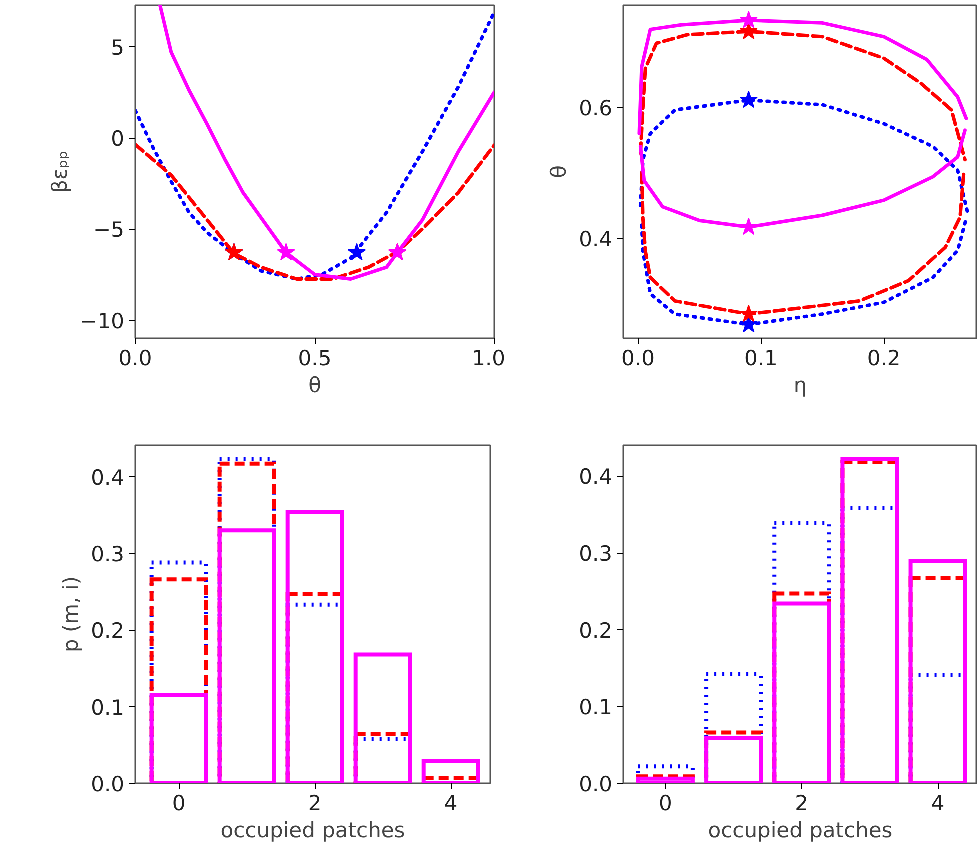 This screenshot has width=977, height=866. Describe the element at coordinates (118, 48) in the screenshot. I see `y-tick-label: 5` at that location.